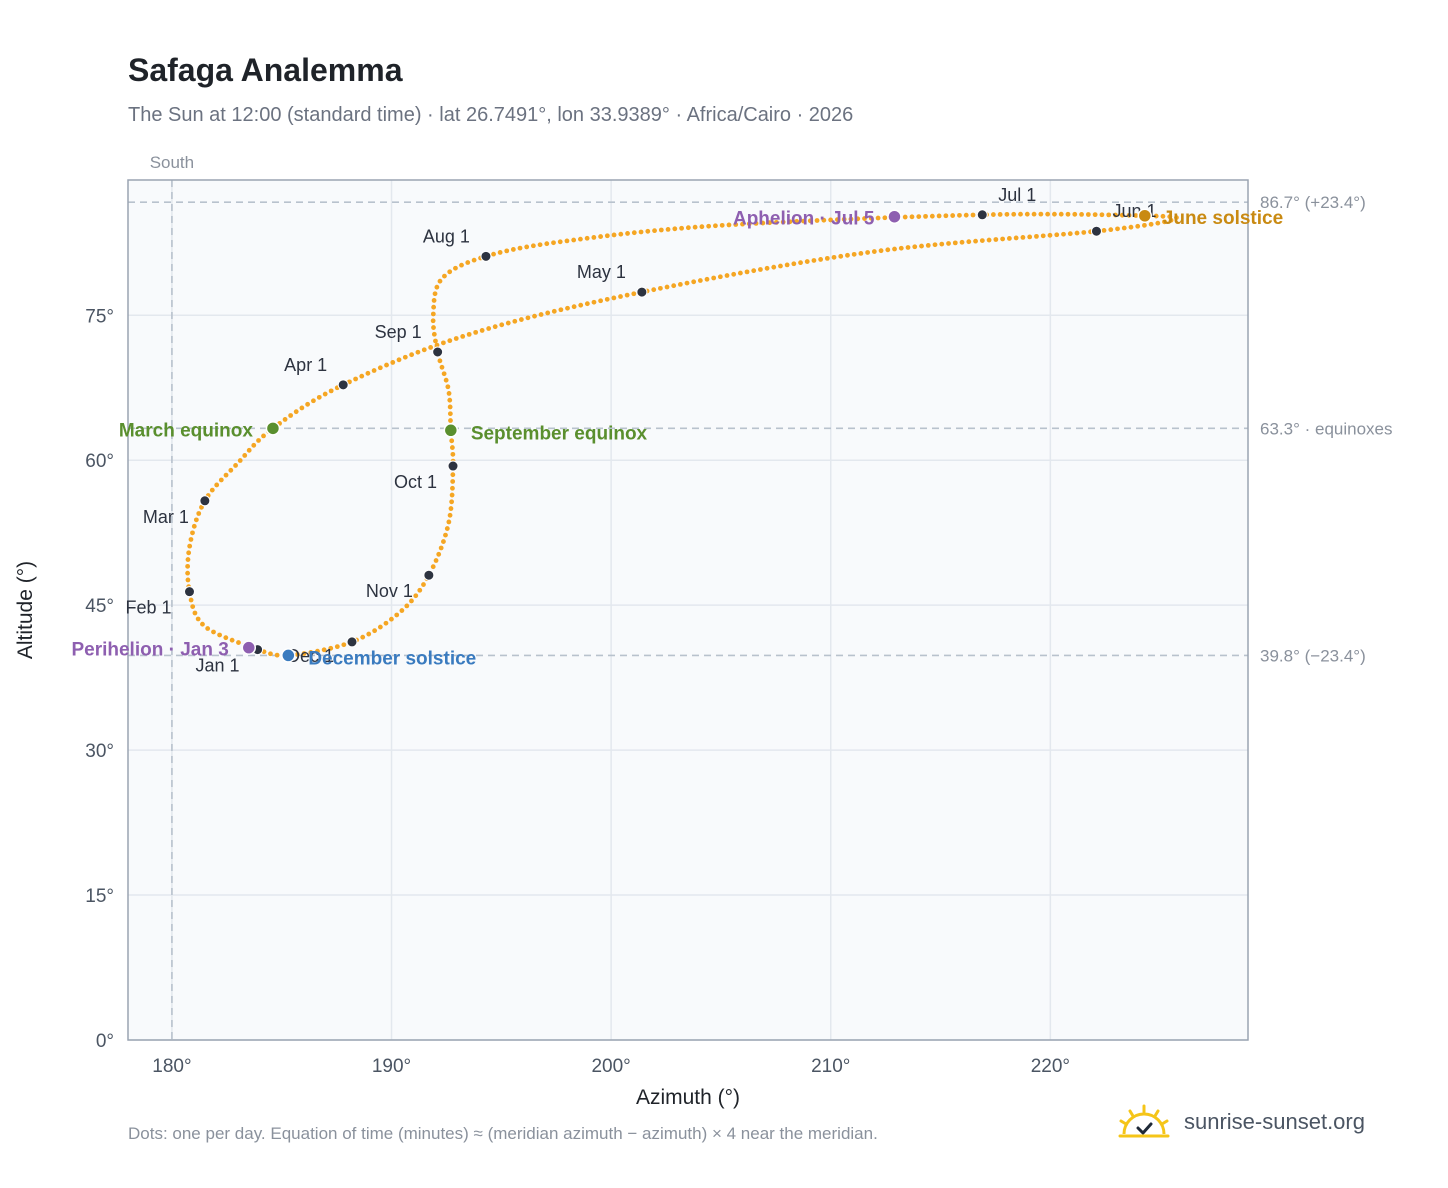 Image resolution: width=1448 pixels, height=1188 pixels. I want to click on month-label: Aug 1, so click(446, 236).